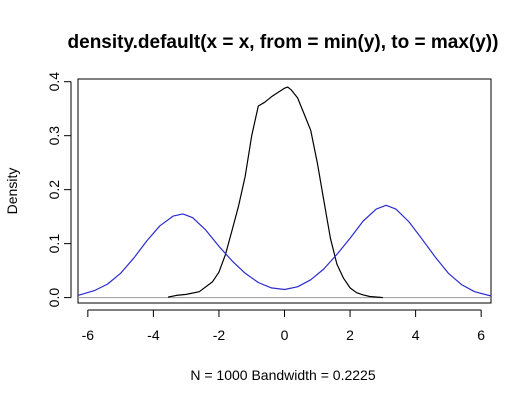 The image size is (532, 403). What do you see at coordinates (54, 82) in the screenshot?
I see `y-tick-label: 0.4` at bounding box center [54, 82].